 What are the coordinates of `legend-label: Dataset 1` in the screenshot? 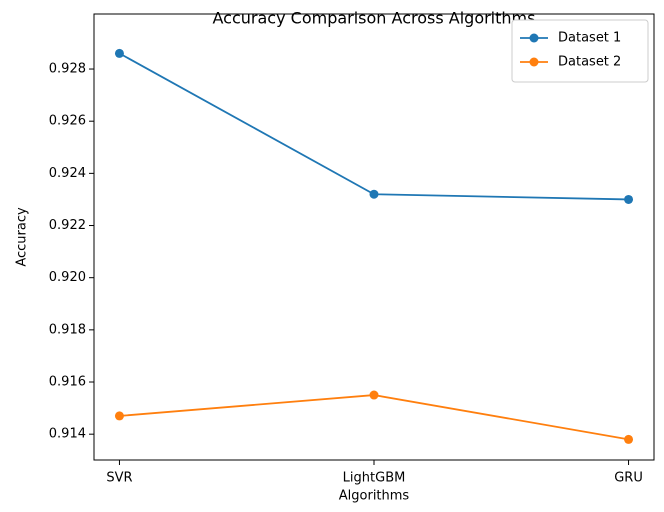 It's located at (589, 38).